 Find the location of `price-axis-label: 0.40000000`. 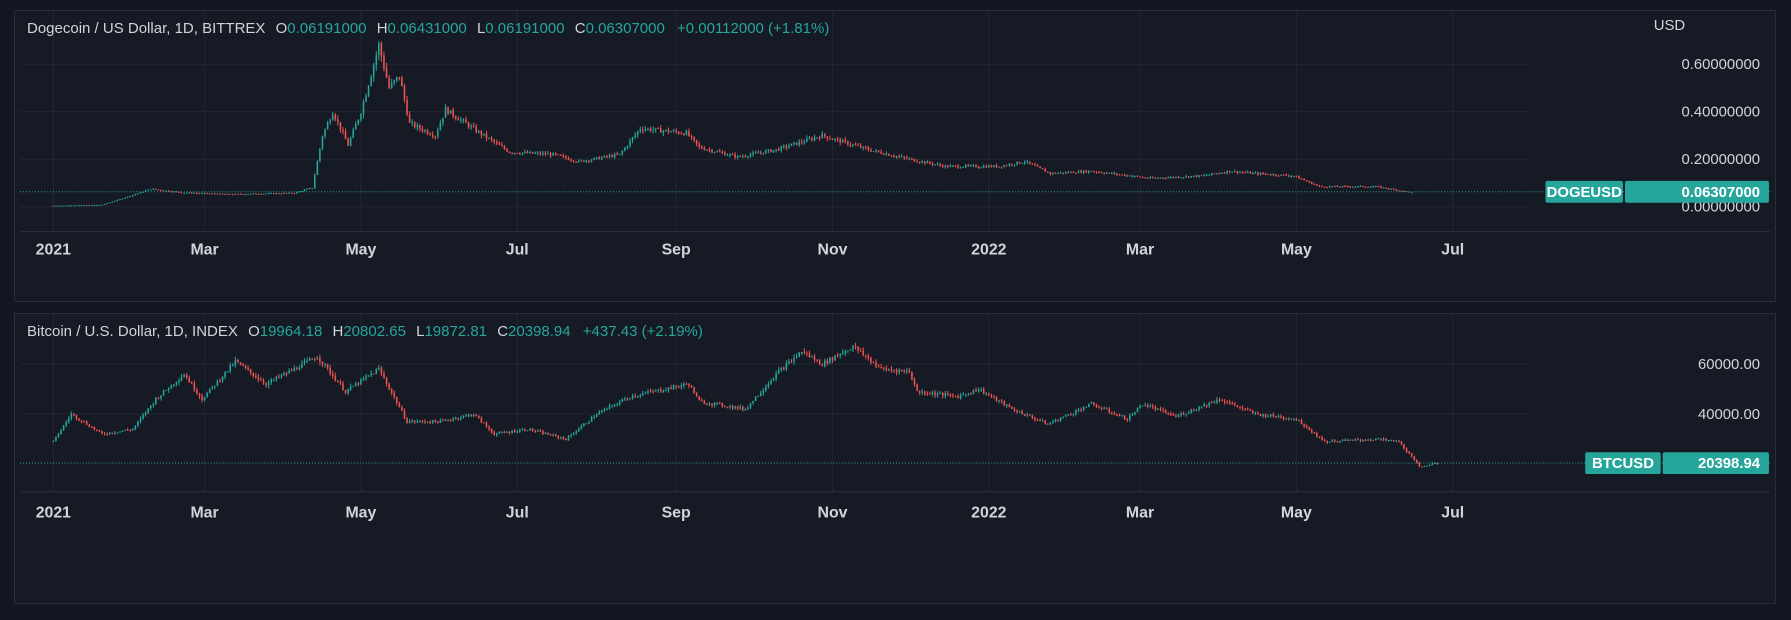

price-axis-label: 0.40000000 is located at coordinates (1720, 113).